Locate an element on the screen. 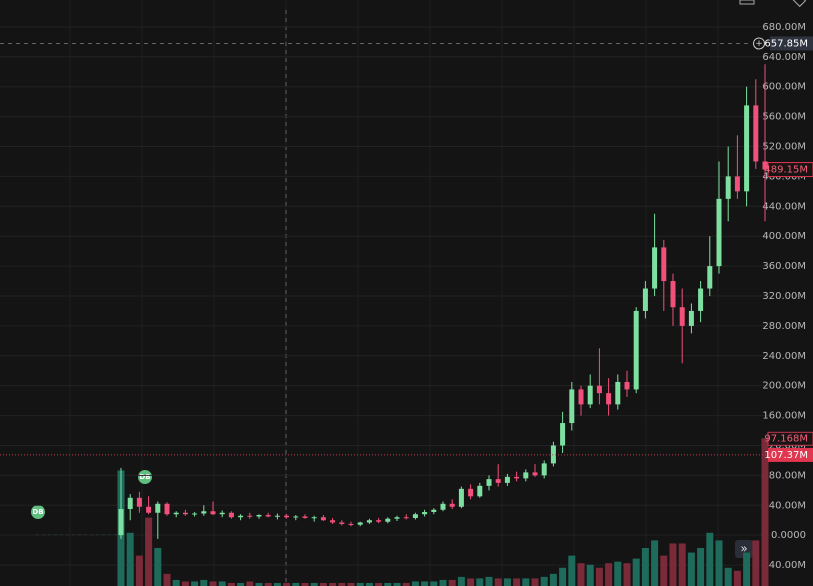 The image size is (813, 586). db-marker is located at coordinates (38, 512).